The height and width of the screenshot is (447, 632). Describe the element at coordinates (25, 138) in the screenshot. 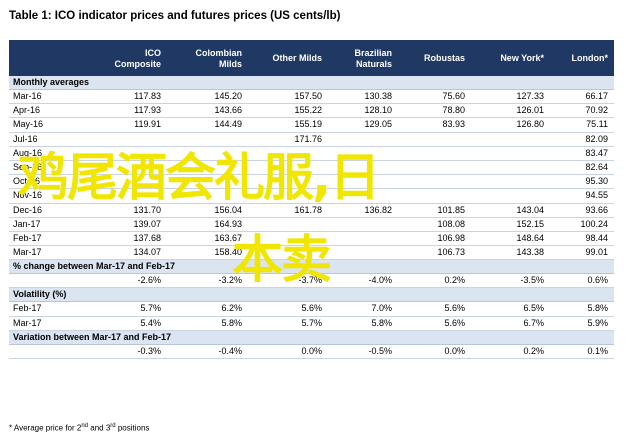

I see `row-label: Jul-16` at that location.